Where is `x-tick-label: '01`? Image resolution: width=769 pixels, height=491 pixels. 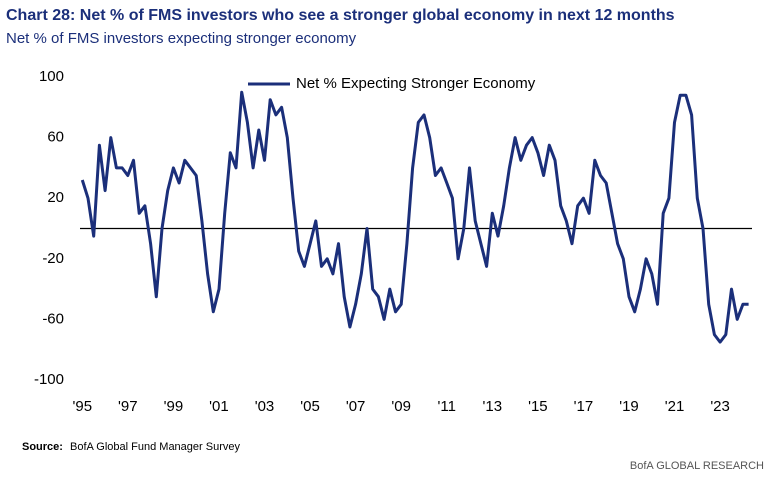
x-tick-label: '01 is located at coordinates (219, 406).